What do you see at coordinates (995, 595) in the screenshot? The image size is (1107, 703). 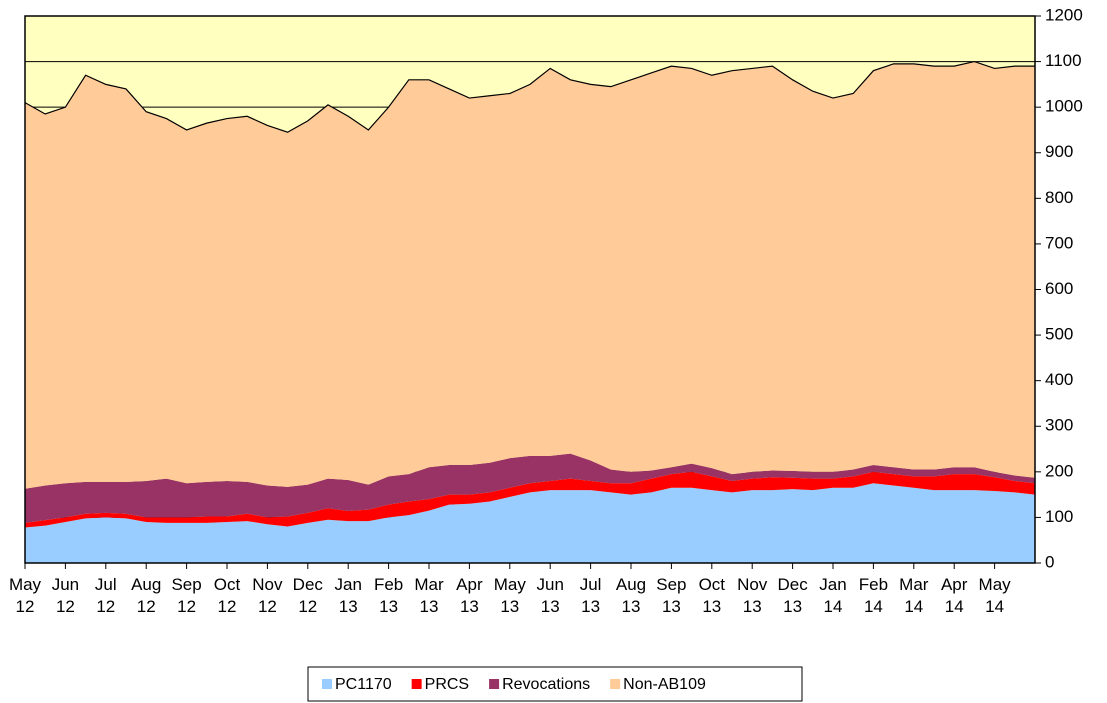 I see `x-tick-label: May 14` at bounding box center [995, 595].